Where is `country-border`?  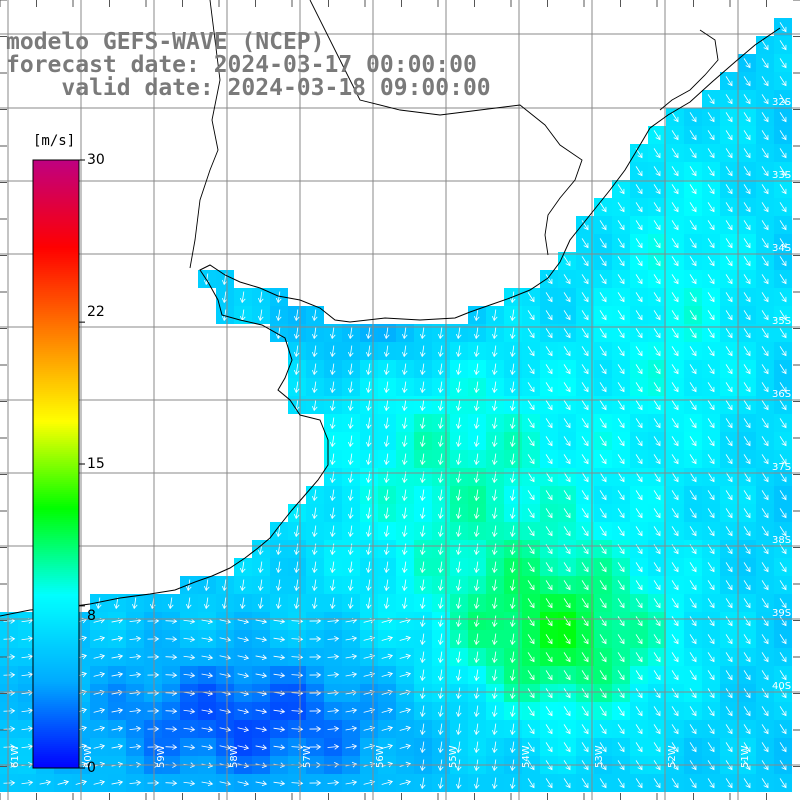
country-border is located at coordinates (446, 128).